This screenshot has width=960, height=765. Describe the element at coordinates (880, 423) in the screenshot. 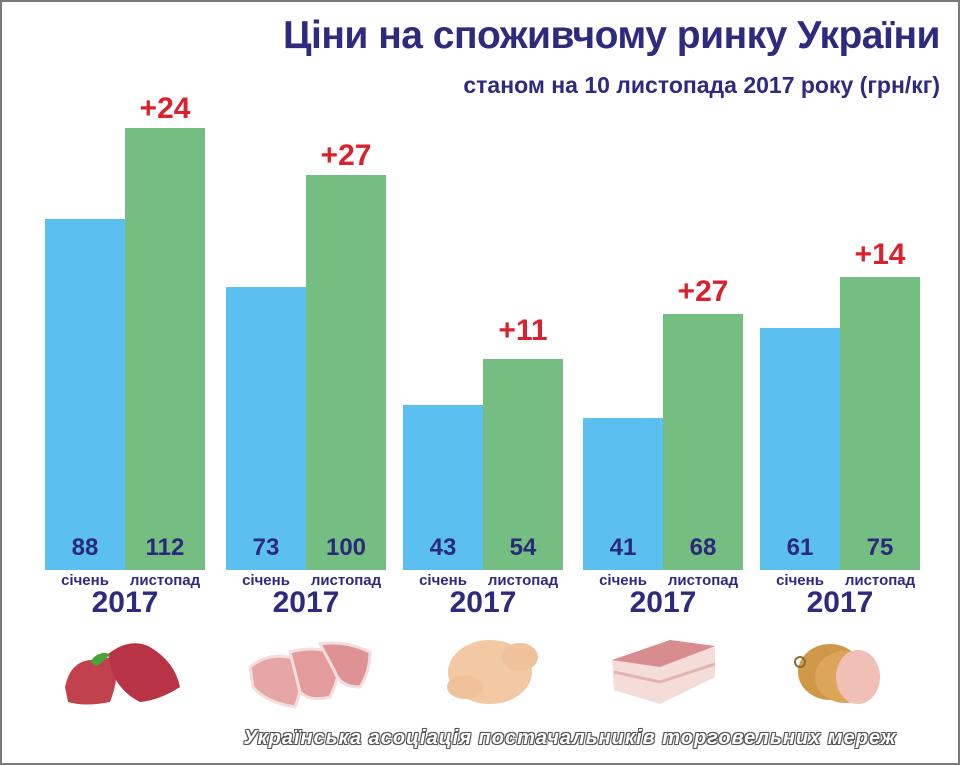

I see `bar-nov-sausage: 75` at that location.